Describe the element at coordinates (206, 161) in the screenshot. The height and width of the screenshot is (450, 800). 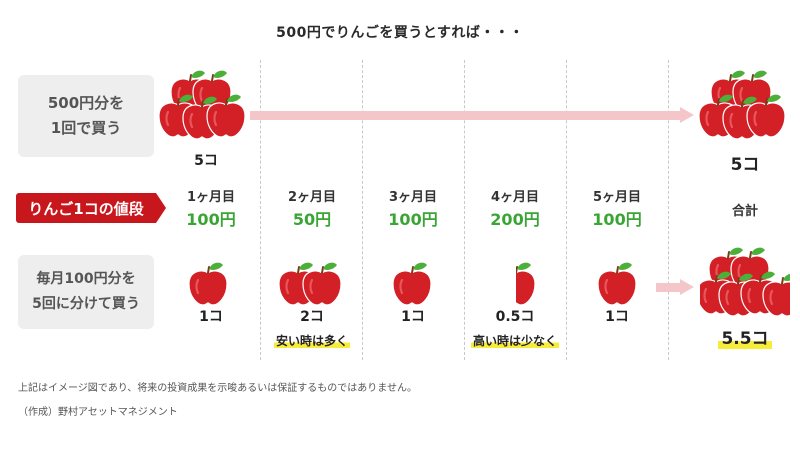
I see `lump-sum-count: 5コ` at that location.